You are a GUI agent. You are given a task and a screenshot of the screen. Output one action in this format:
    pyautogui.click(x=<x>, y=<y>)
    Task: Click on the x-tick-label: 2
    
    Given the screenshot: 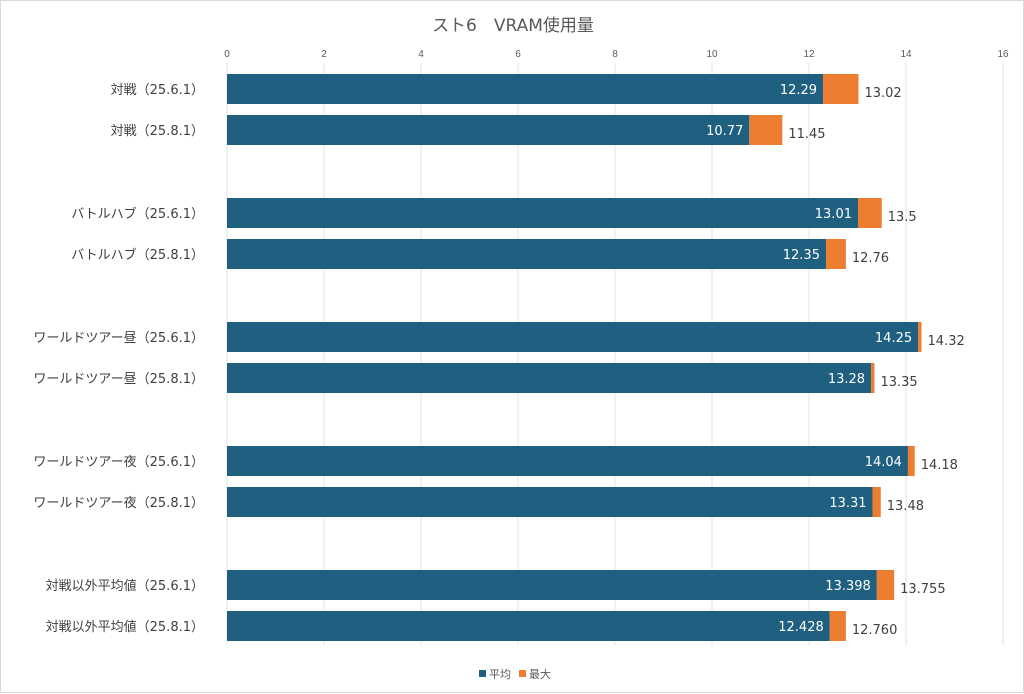 What is the action you would take?
    pyautogui.click(x=324, y=54)
    